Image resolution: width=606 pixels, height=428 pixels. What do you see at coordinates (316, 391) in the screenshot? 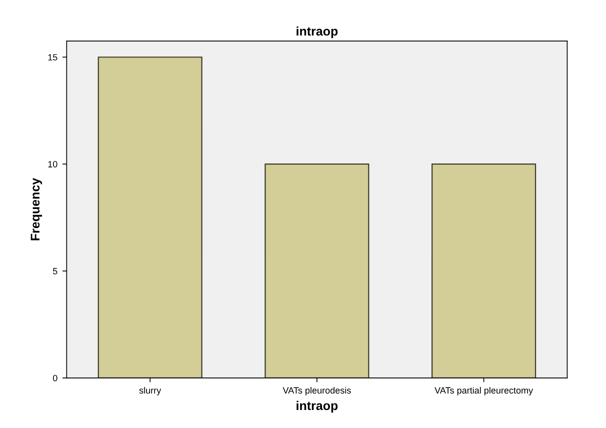
I see `x-tick-label: VATs pleurodesis` at bounding box center [316, 391].